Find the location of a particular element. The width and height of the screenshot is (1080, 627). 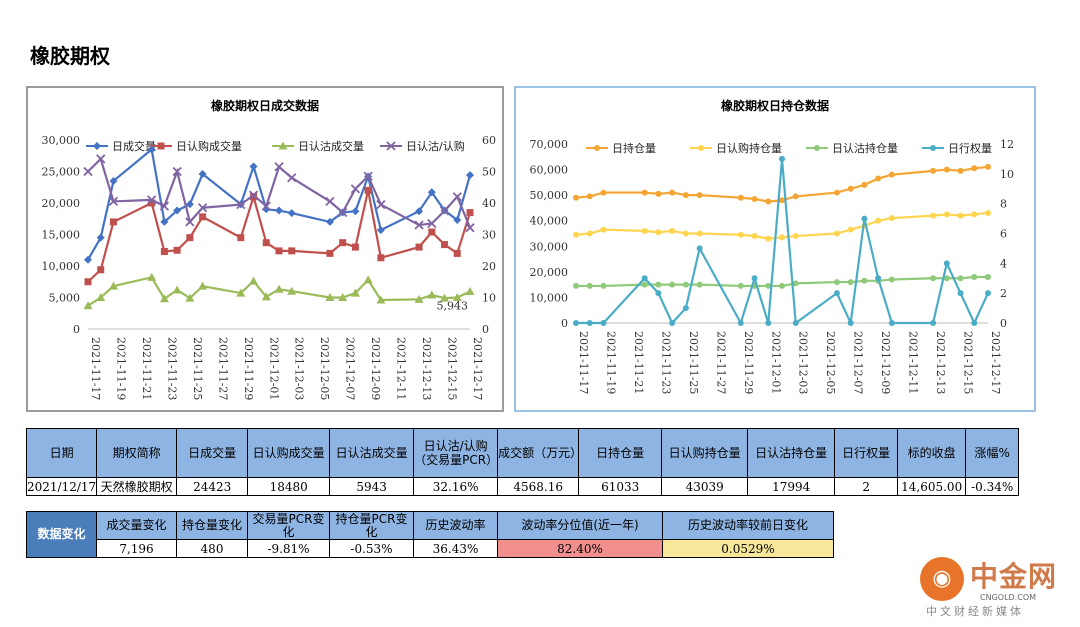

x-tick-label: 2021-12-07 is located at coordinates (350, 368).